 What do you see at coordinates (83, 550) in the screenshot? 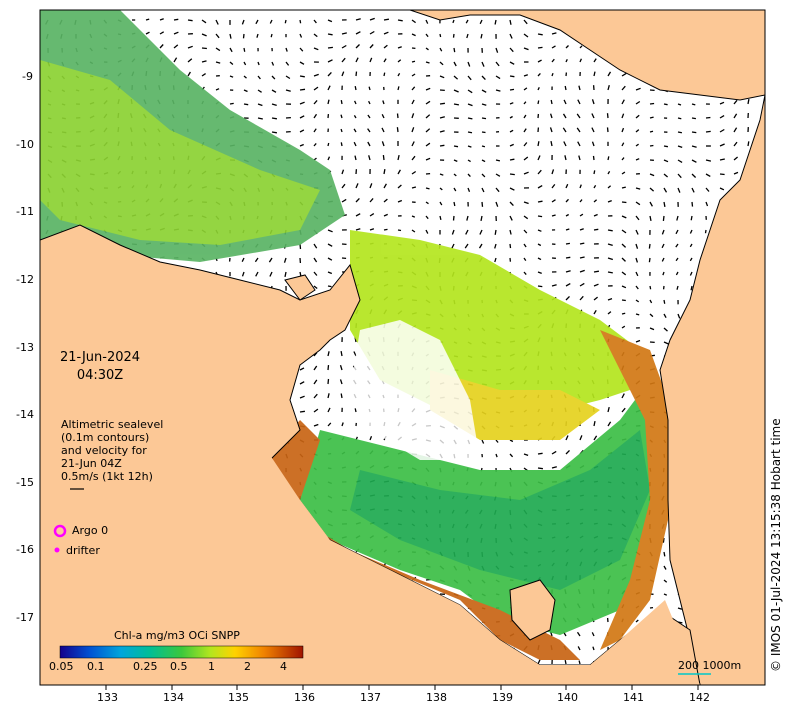
I see `drifter-legend-label: drifter` at bounding box center [83, 550].